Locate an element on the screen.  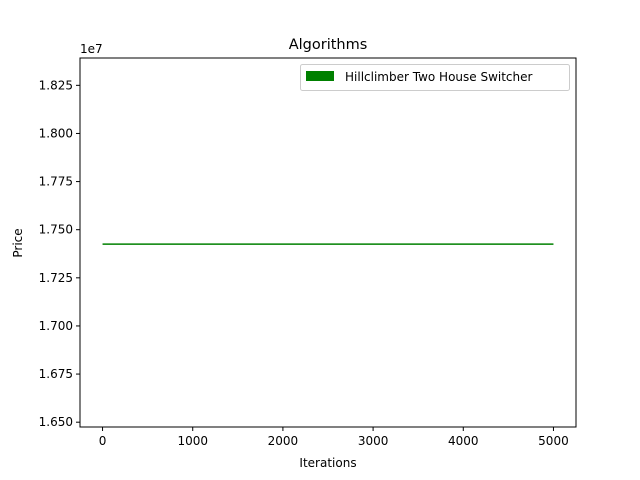
x-tick-label: 4000 is located at coordinates (463, 441).